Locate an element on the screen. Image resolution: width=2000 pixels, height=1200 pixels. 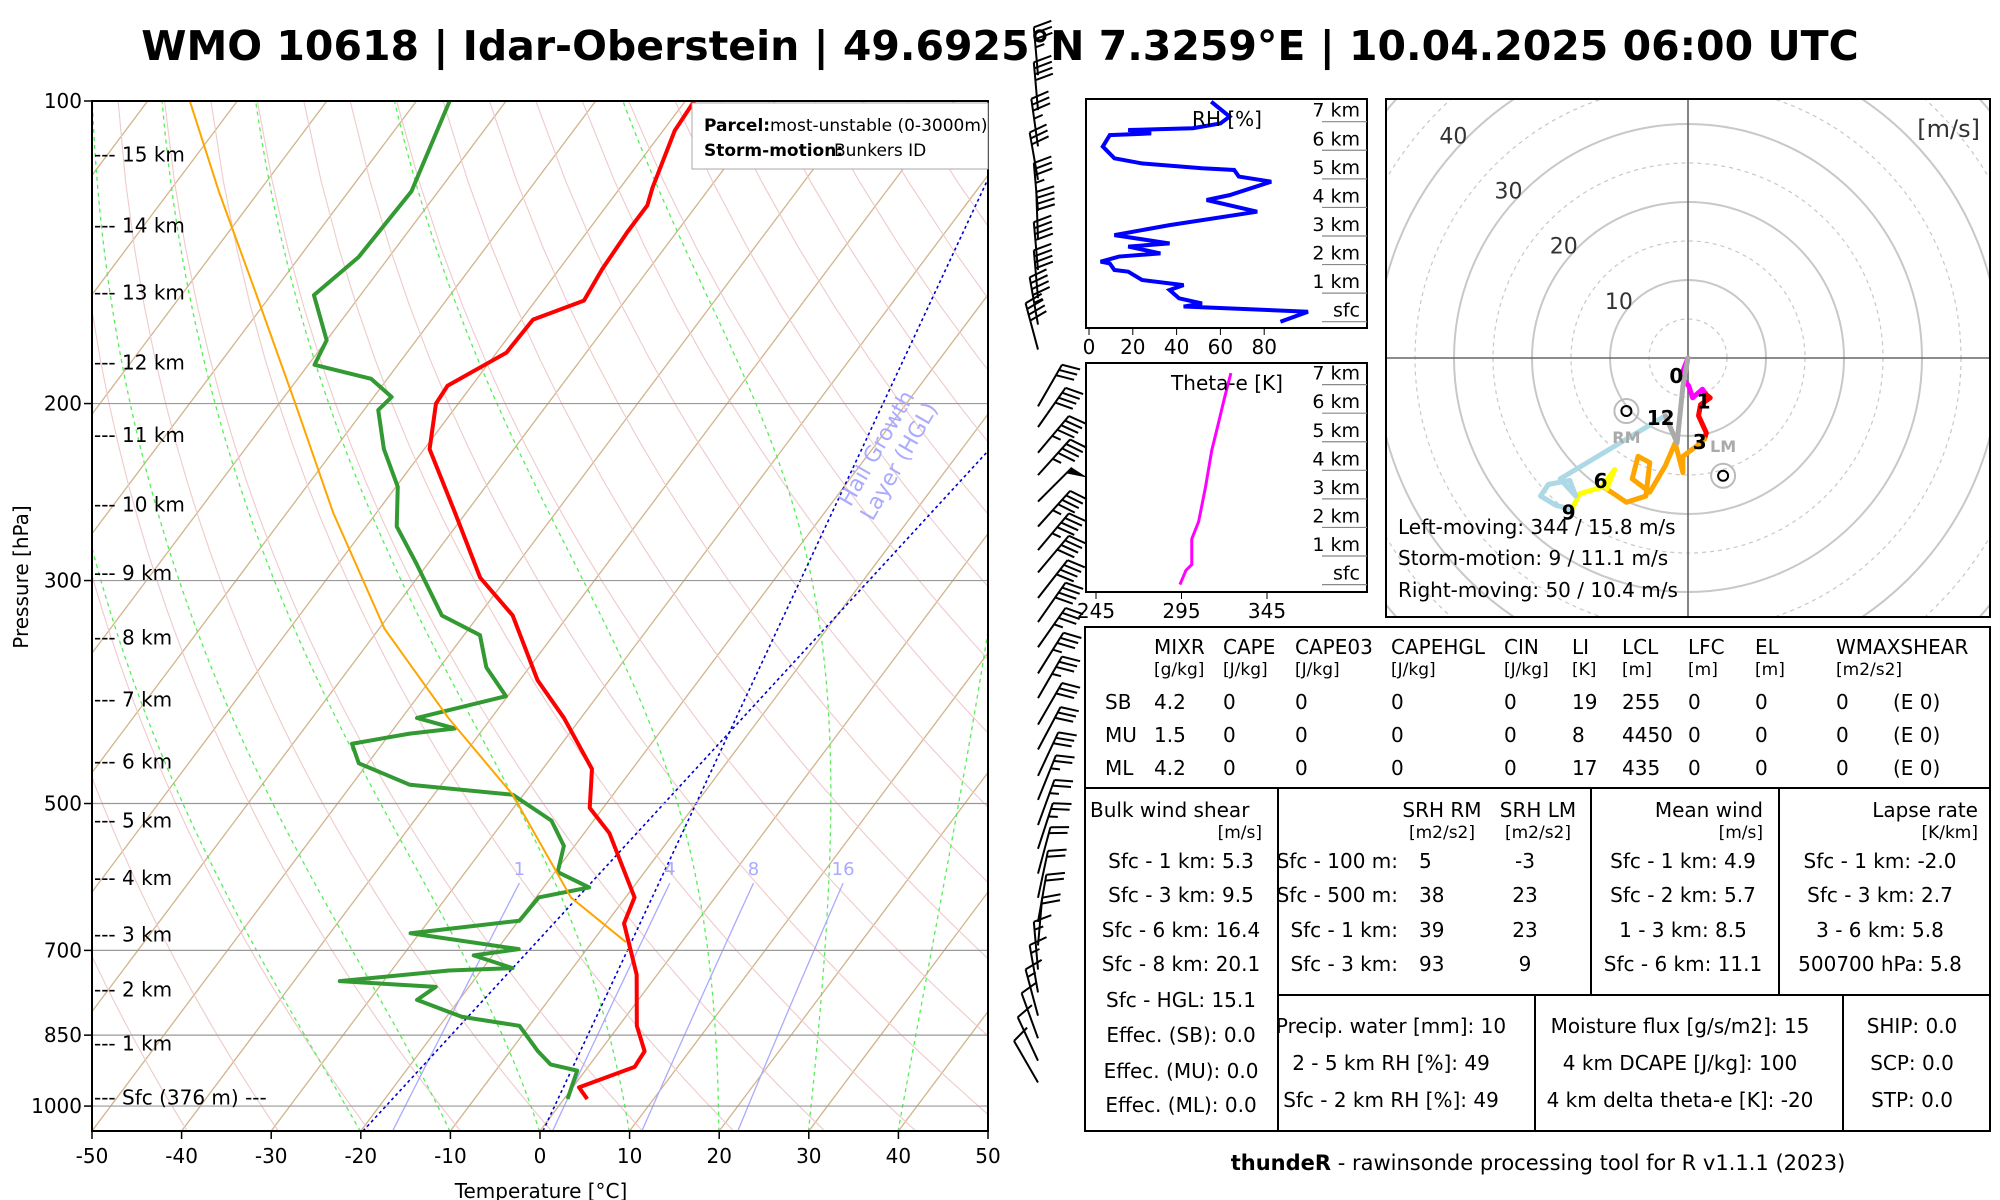
lapse-rate-unit: [K/km] is located at coordinates (1949, 833).